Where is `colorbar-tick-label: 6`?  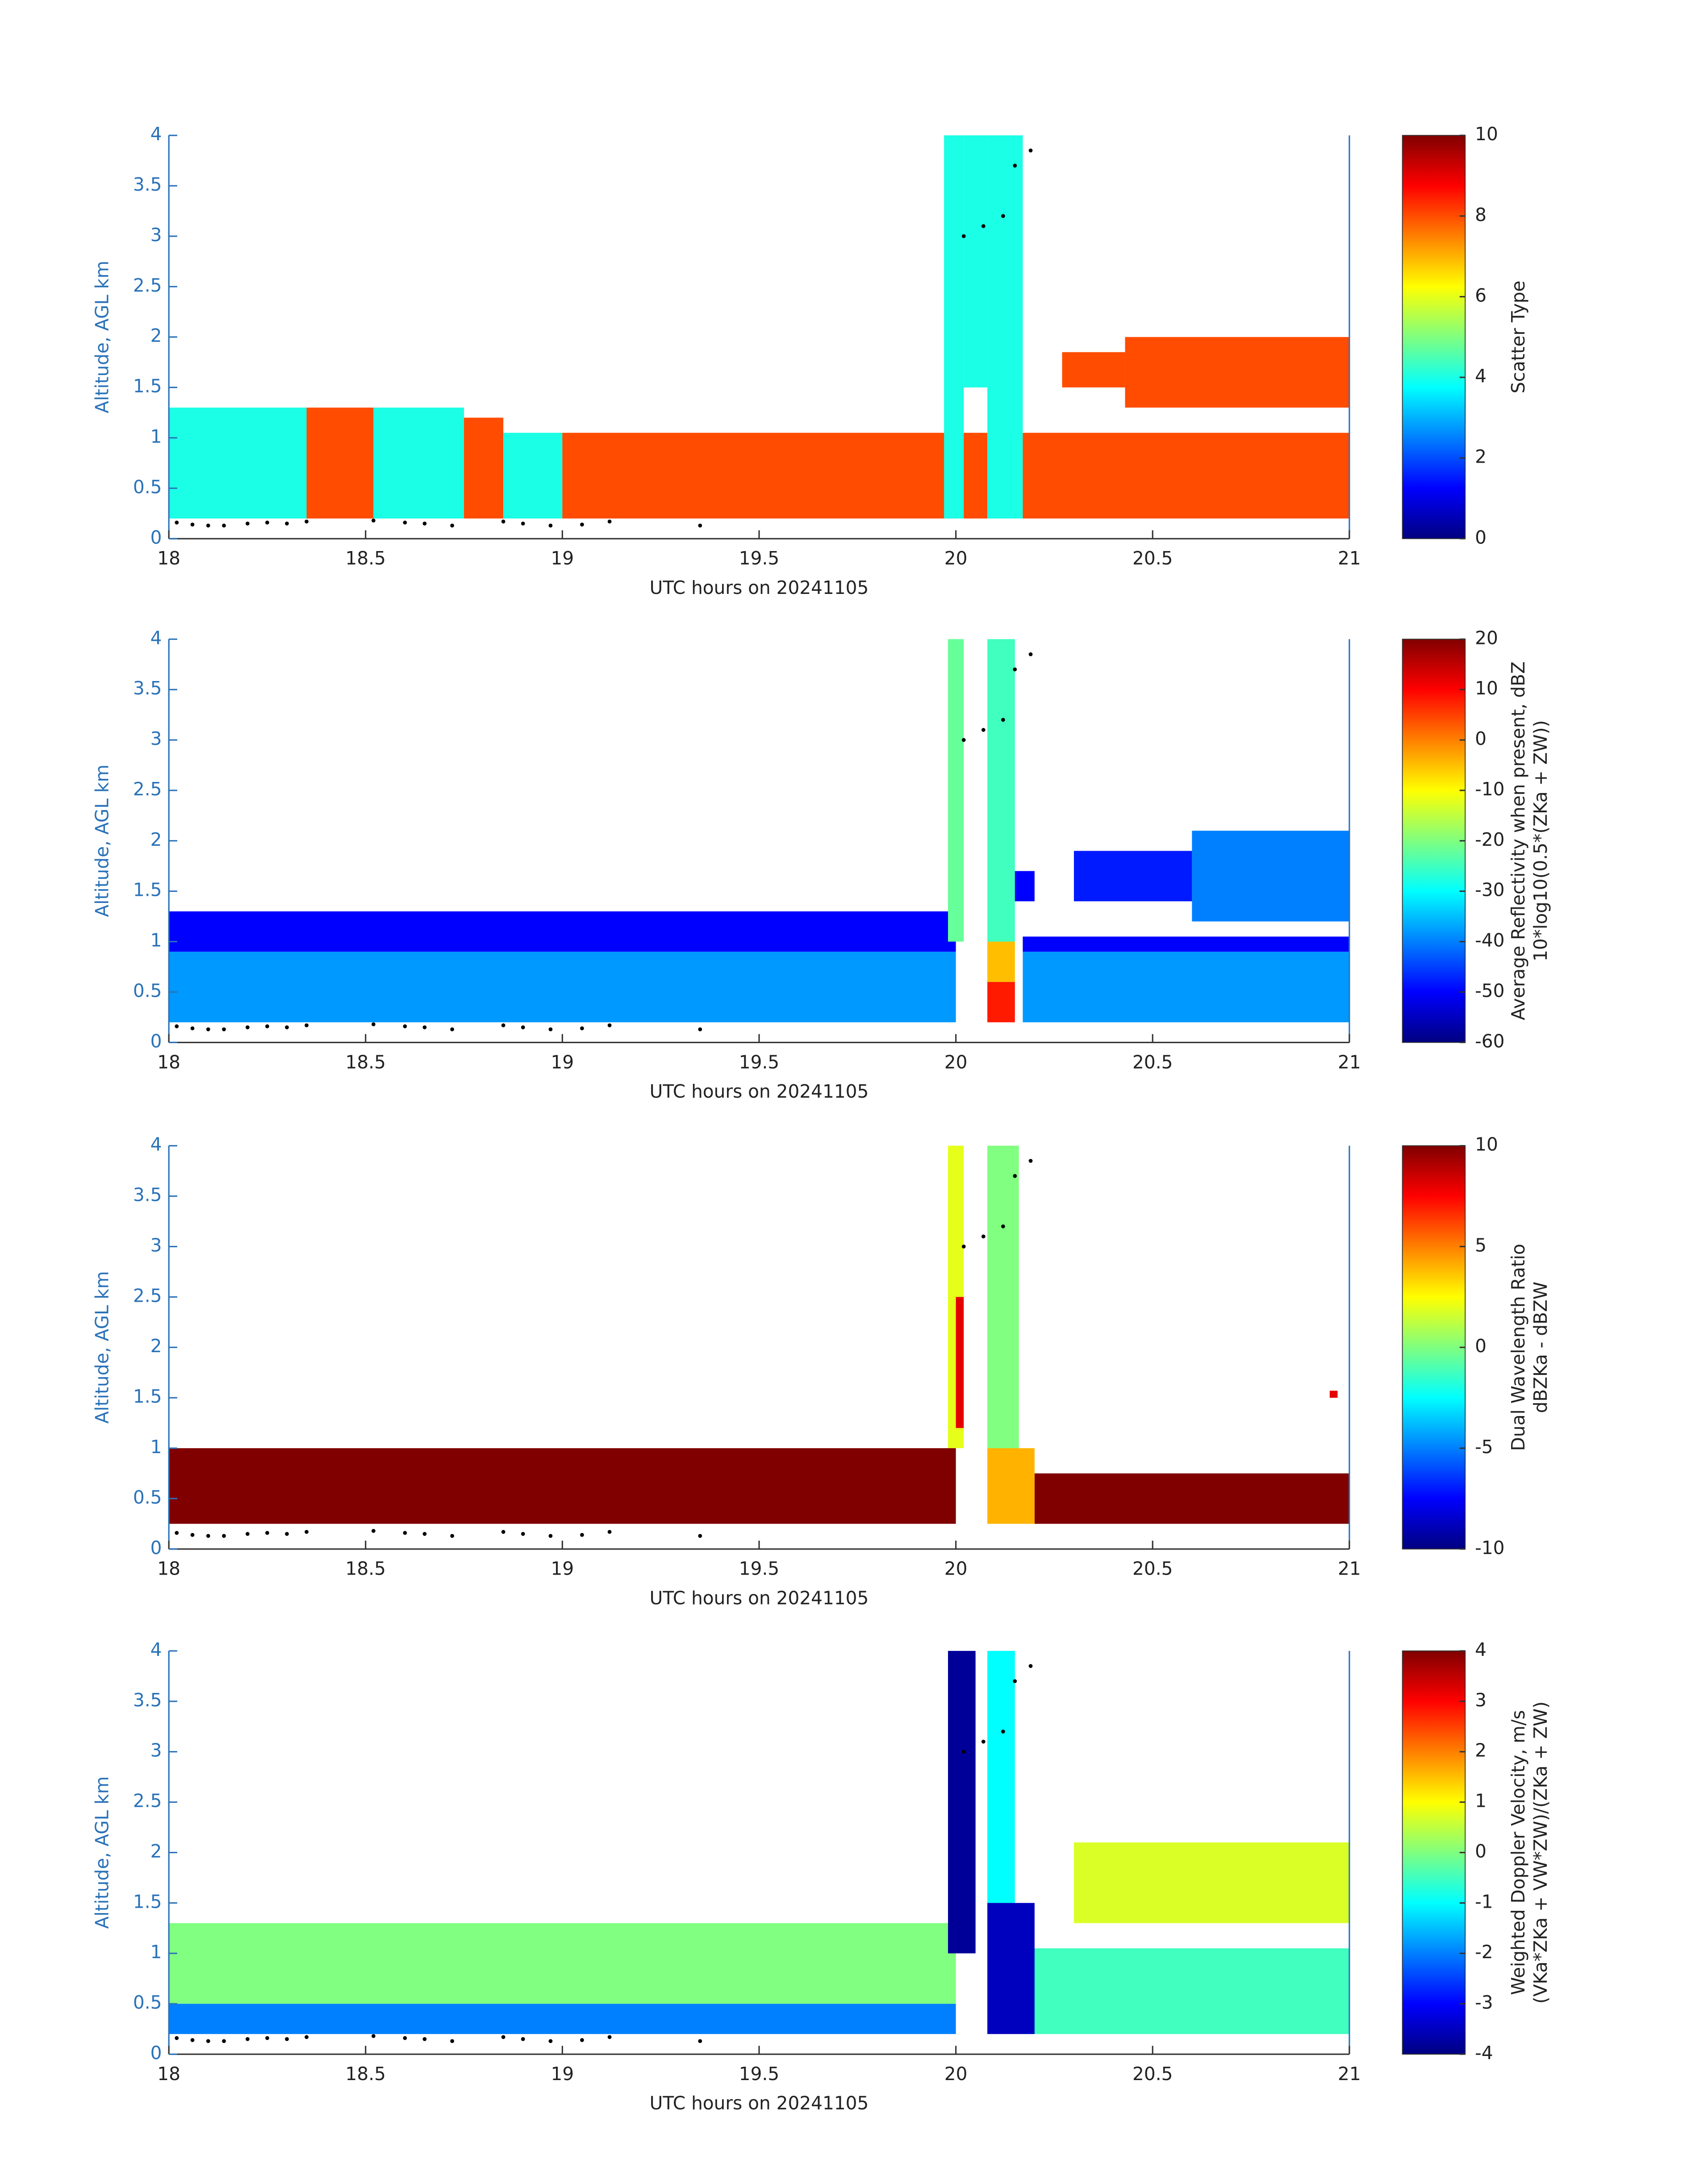
colorbar-tick-label: 6 is located at coordinates (1481, 295).